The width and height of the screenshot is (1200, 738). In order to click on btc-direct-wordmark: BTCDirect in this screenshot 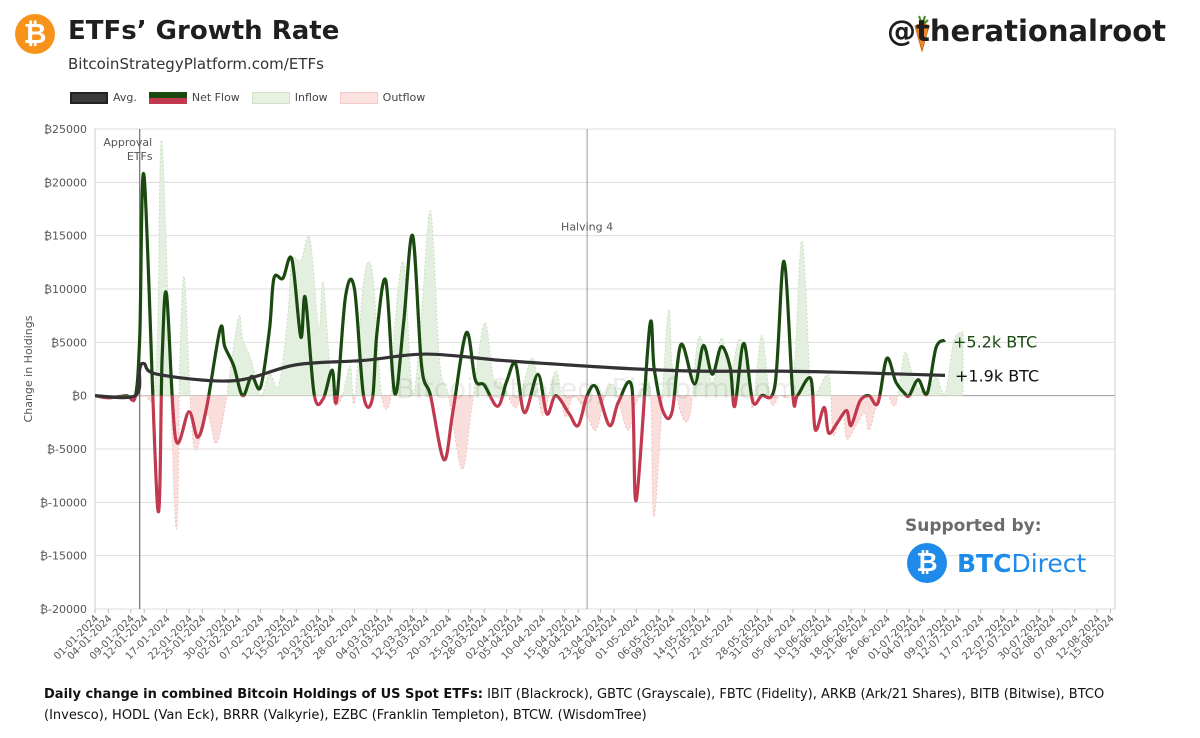, I will do `click(1022, 563)`.